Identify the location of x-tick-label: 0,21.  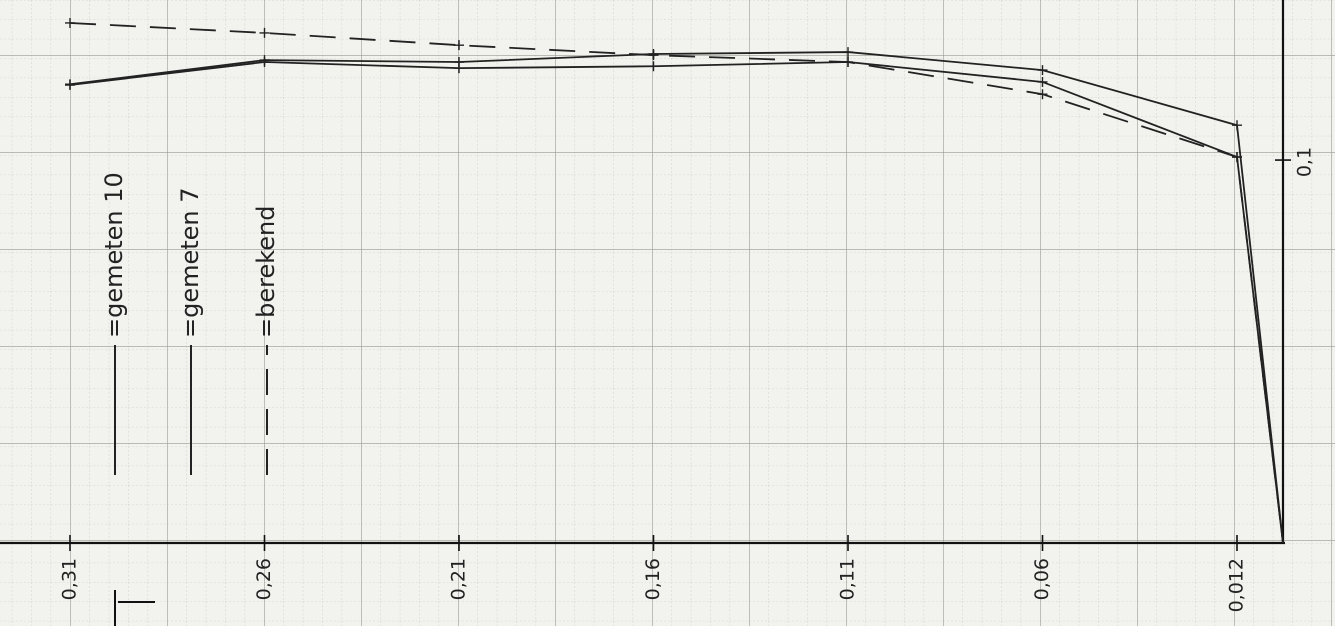
(459, 579).